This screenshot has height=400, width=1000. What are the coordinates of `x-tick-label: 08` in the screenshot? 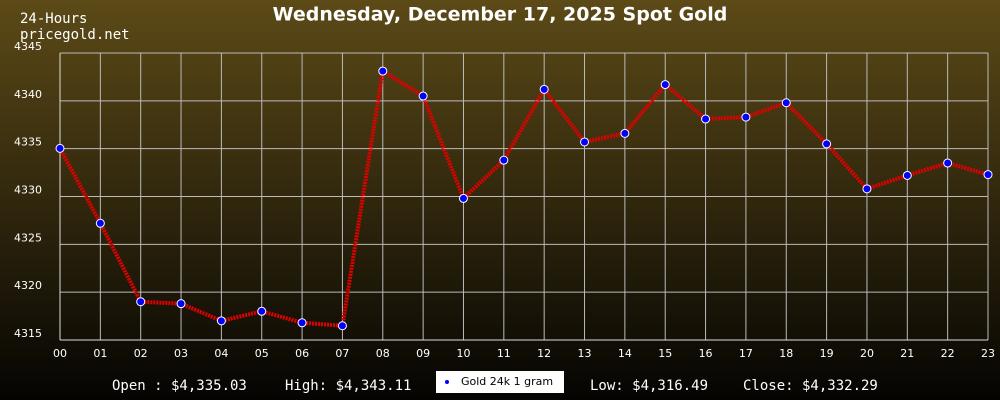 It's located at (383, 353).